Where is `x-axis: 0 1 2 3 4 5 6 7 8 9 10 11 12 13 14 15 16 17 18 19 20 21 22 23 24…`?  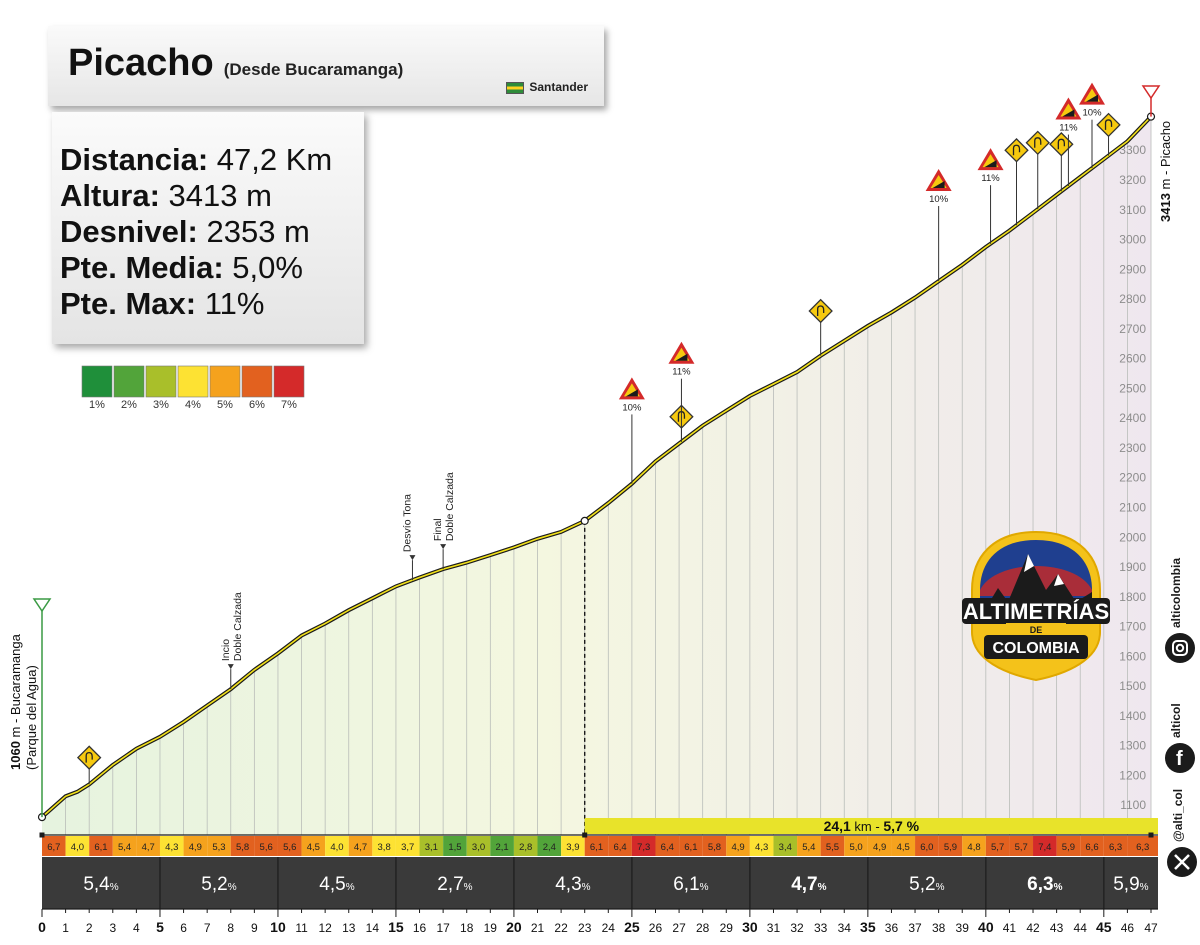 x-axis: 0 1 2 3 4 5 6 7 8 9 10 11 12 13 14 15 16 17 18 19 20 21 22 23 24… is located at coordinates (598, 883).